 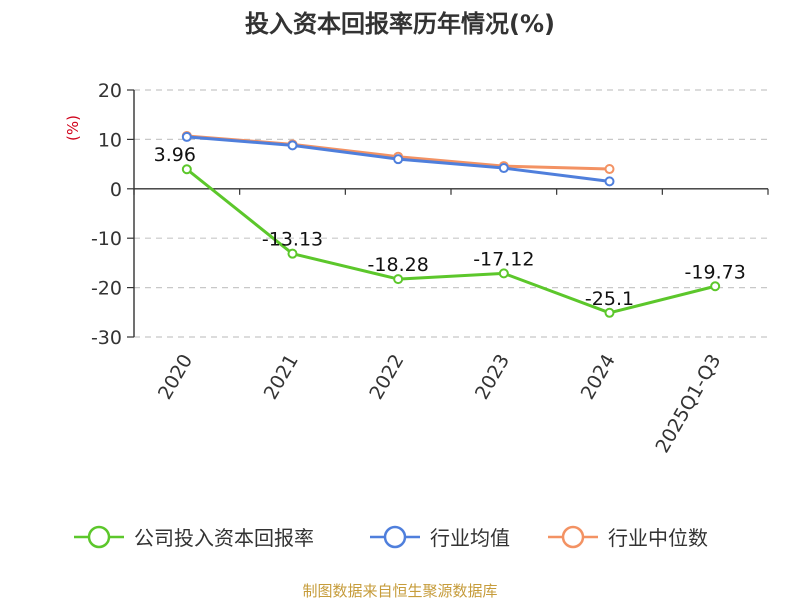 What do you see at coordinates (175, 377) in the screenshot?
I see `x-tick-label: 2020` at bounding box center [175, 377].